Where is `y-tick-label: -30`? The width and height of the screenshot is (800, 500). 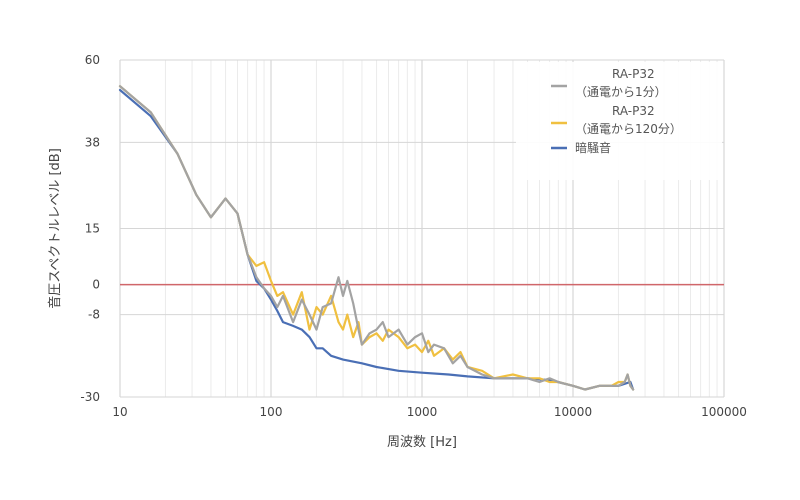 y-tick-label: -30 is located at coordinates (90, 397).